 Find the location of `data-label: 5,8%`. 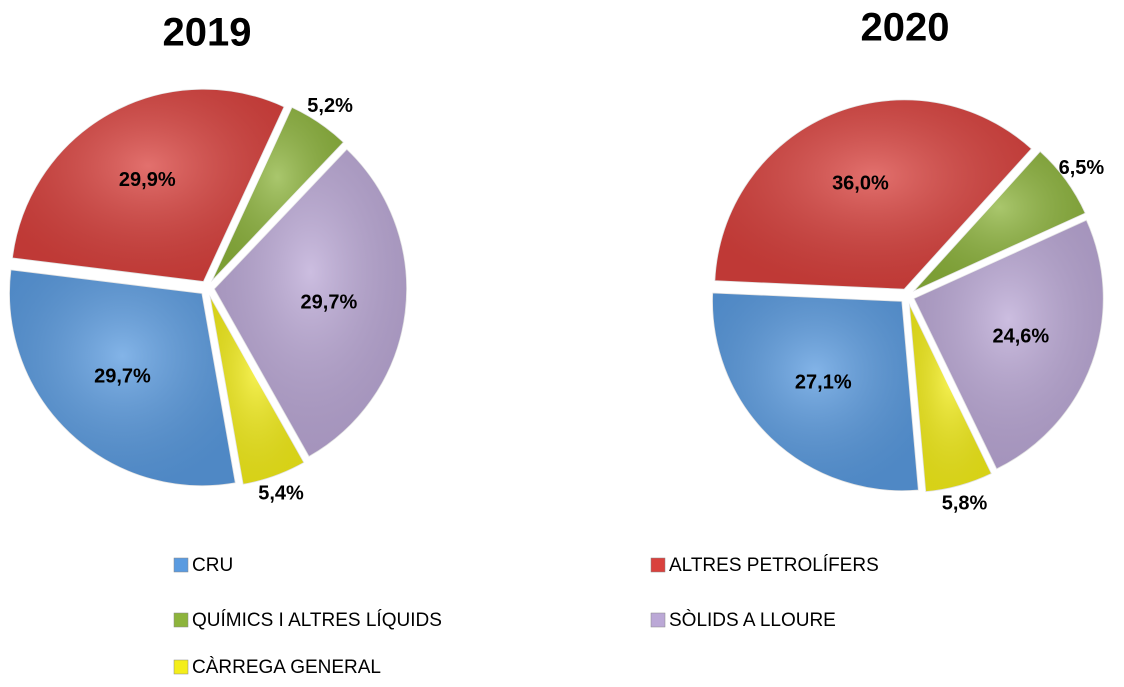

data-label: 5,8% is located at coordinates (965, 503).